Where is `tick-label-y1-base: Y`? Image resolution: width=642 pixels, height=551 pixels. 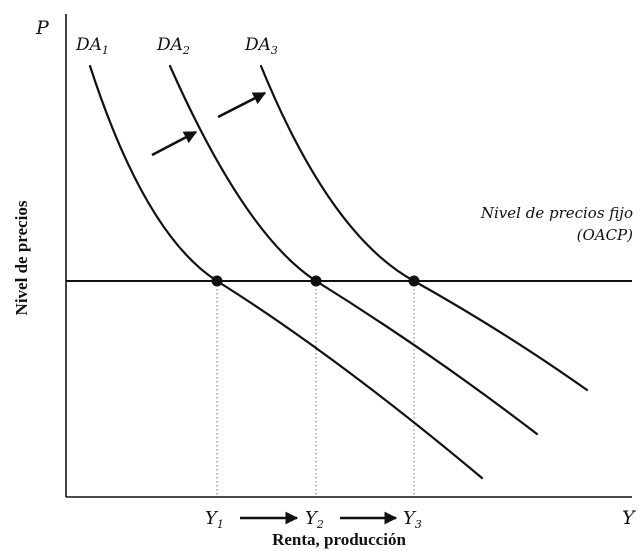 tick-label-y1-base: Y is located at coordinates (212, 518).